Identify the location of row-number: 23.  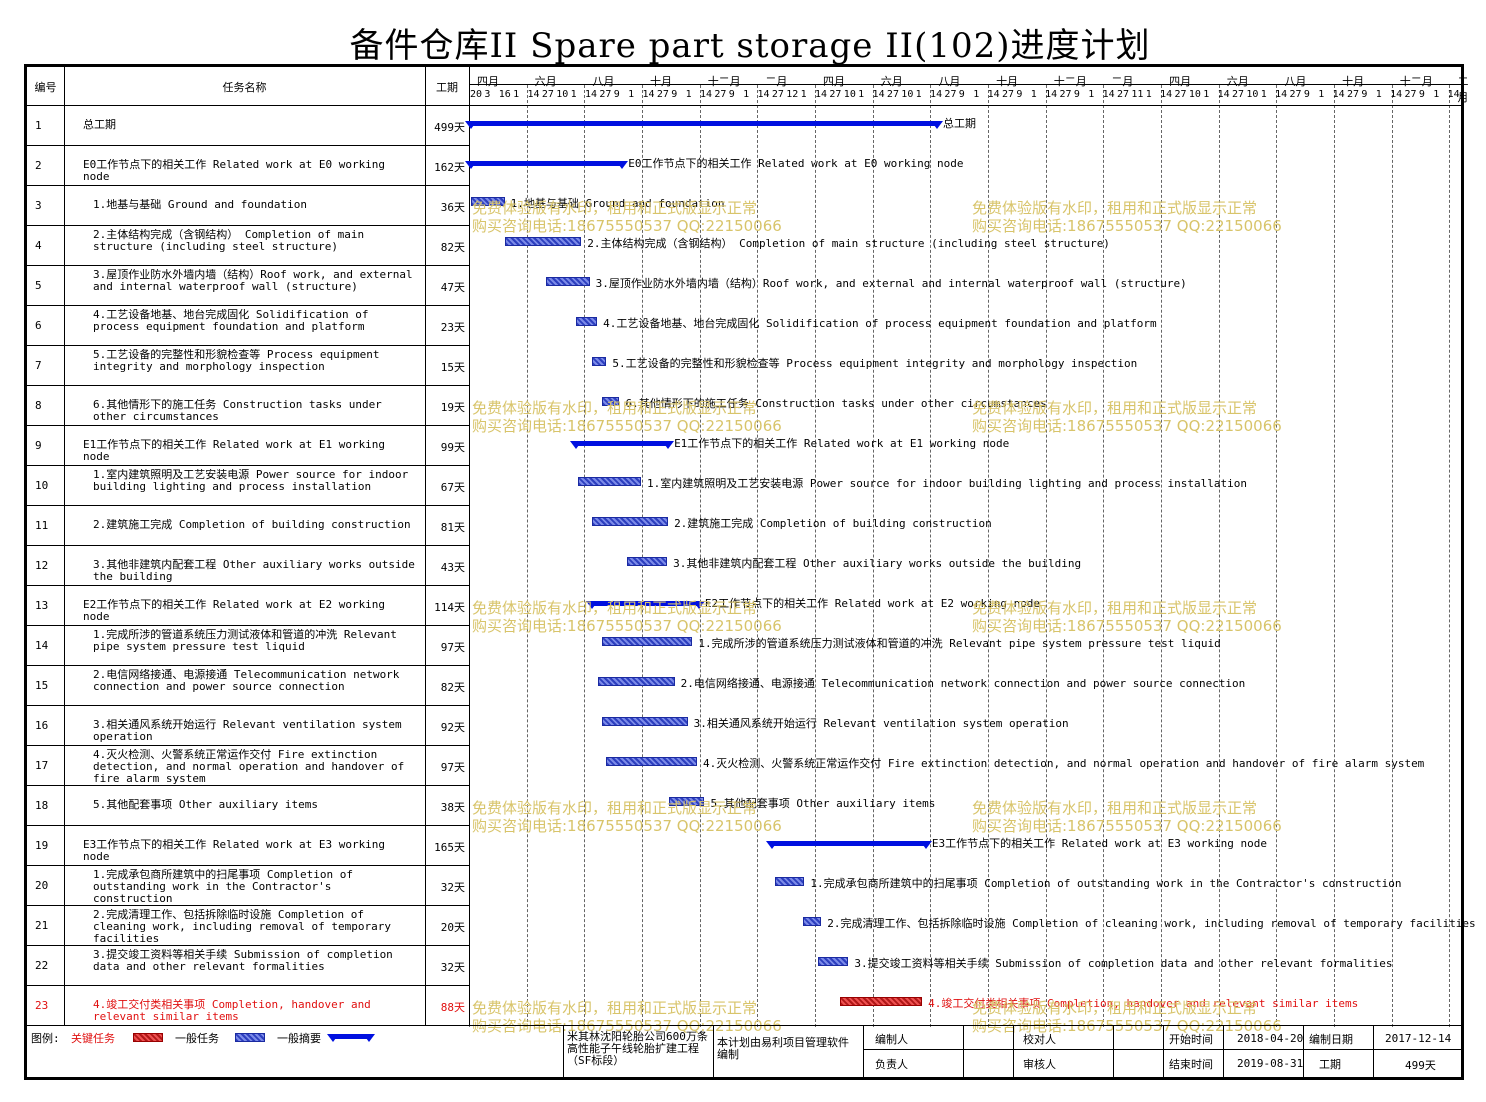
(42, 1005).